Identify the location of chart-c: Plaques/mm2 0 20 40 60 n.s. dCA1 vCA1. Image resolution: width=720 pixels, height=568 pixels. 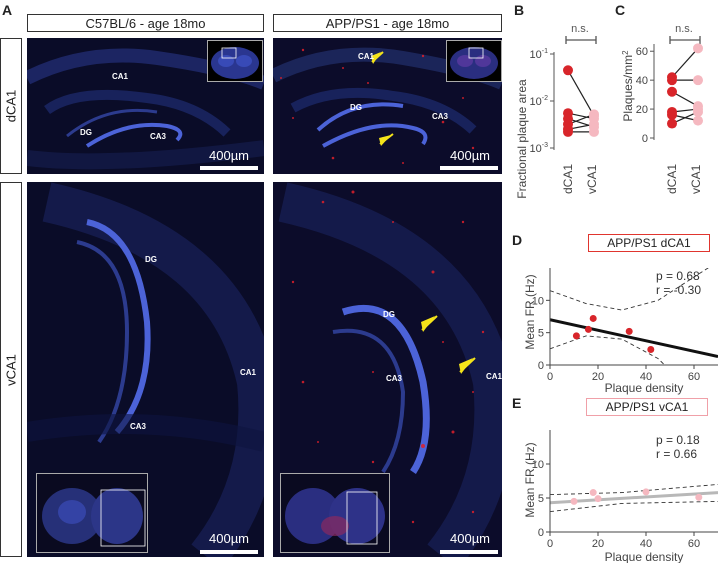
(666, 114).